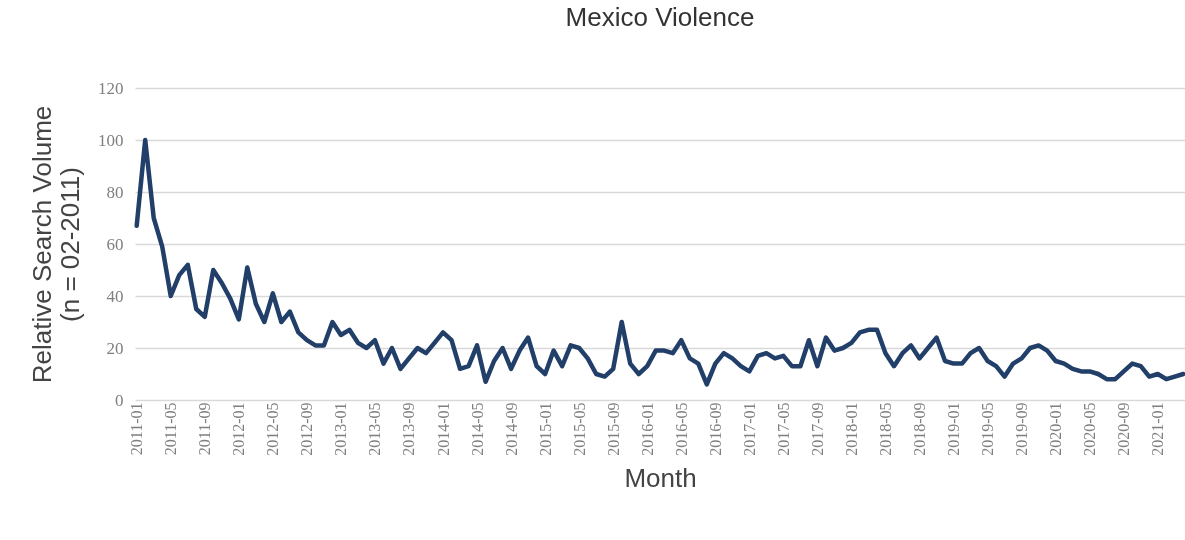  What do you see at coordinates (239, 429) in the screenshot?
I see `x-tick-label: 2012-01` at bounding box center [239, 429].